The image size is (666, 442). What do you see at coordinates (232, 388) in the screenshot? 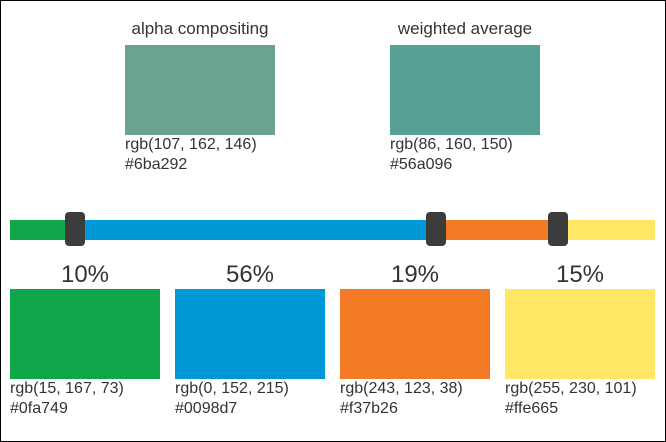
I see `source-2-rgb: rgb(0, 152, 215)` at bounding box center [232, 388].